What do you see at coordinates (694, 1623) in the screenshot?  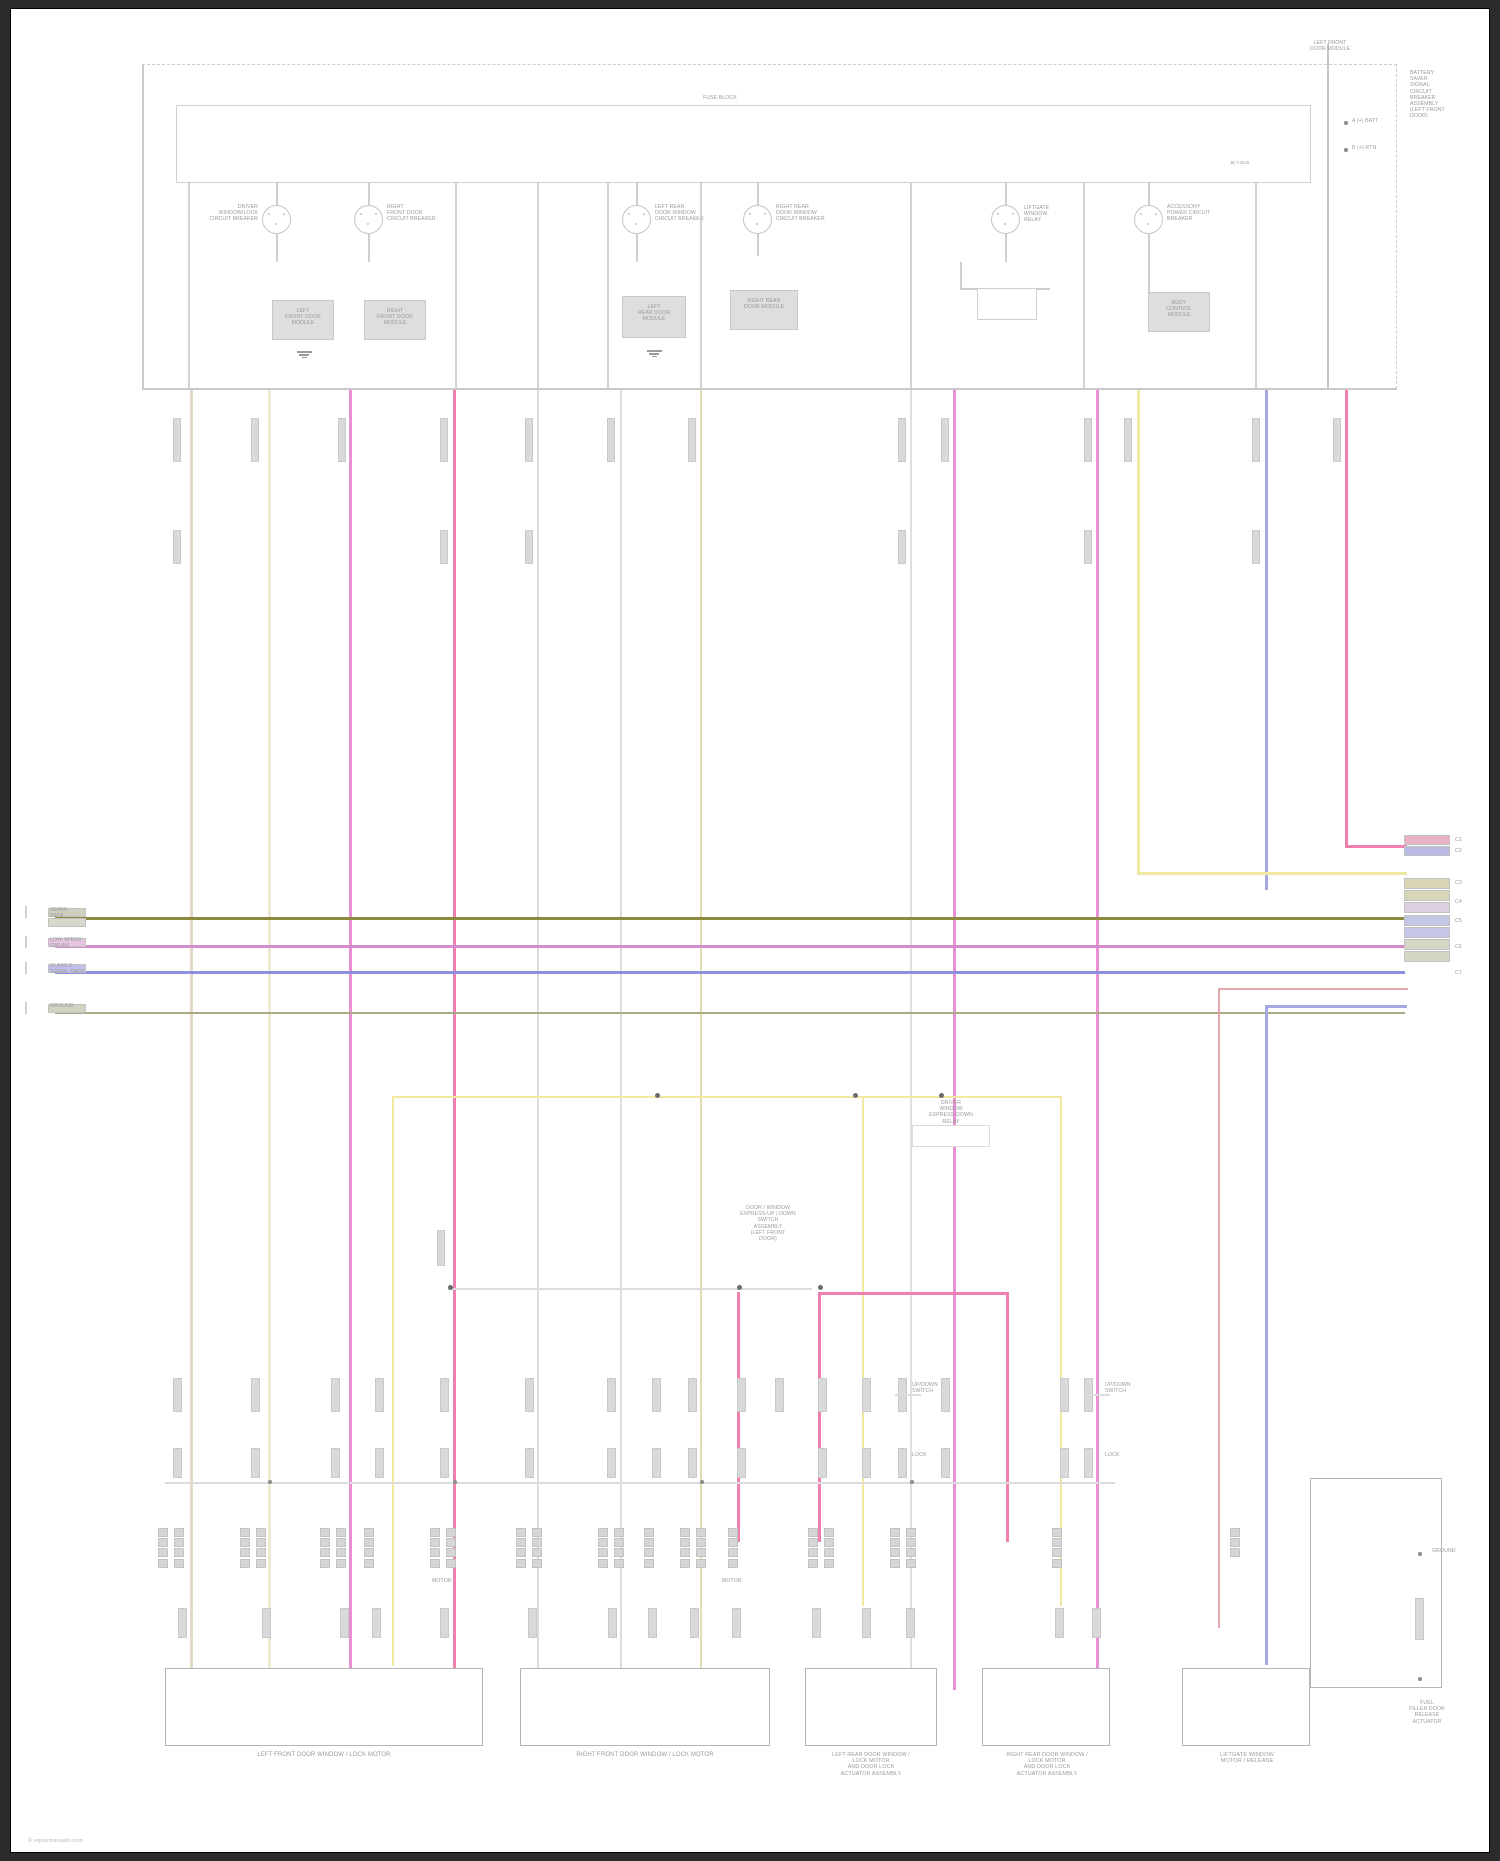 I see `pin-d9` at bounding box center [694, 1623].